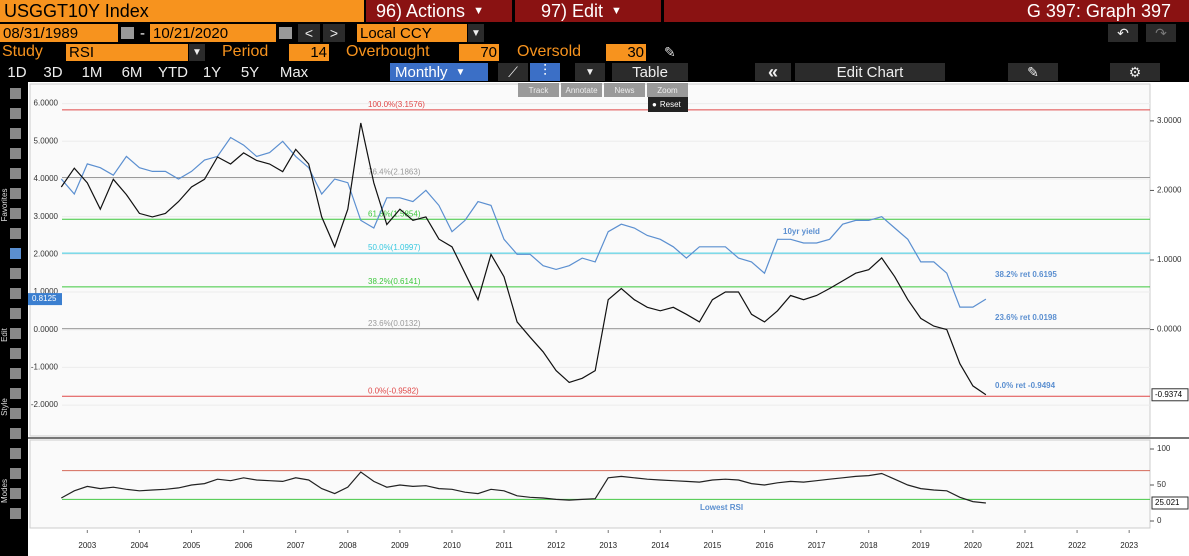 The width and height of the screenshot is (1189, 556). What do you see at coordinates (581, 90) in the screenshot?
I see `tool-button: Annotate` at bounding box center [581, 90].